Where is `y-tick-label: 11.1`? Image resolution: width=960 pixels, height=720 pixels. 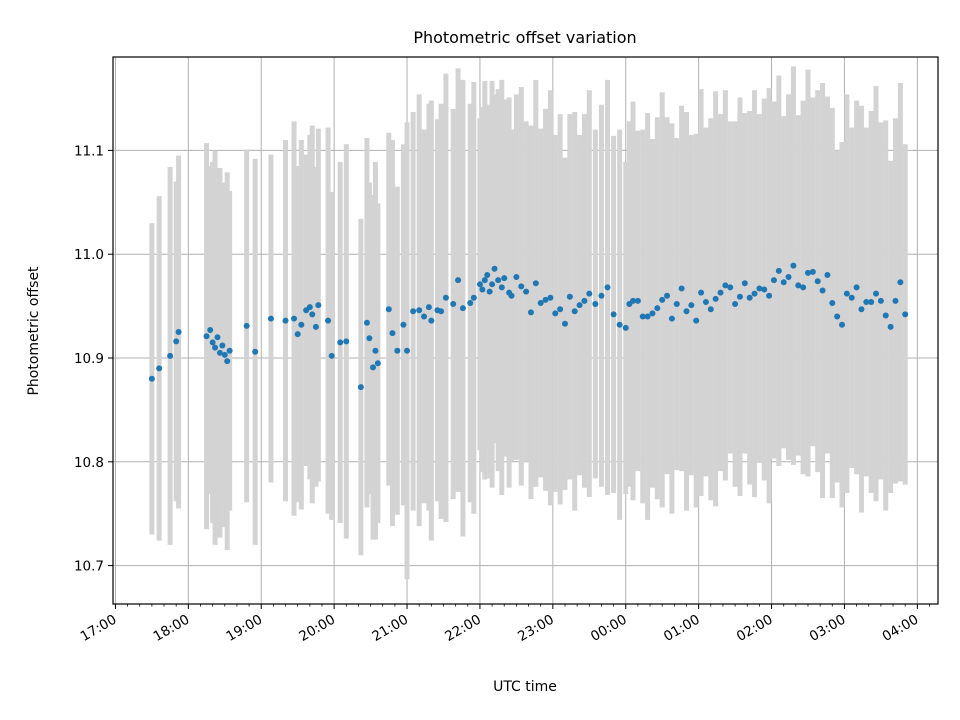 y-tick-label: 11.1 is located at coordinates (89, 151).